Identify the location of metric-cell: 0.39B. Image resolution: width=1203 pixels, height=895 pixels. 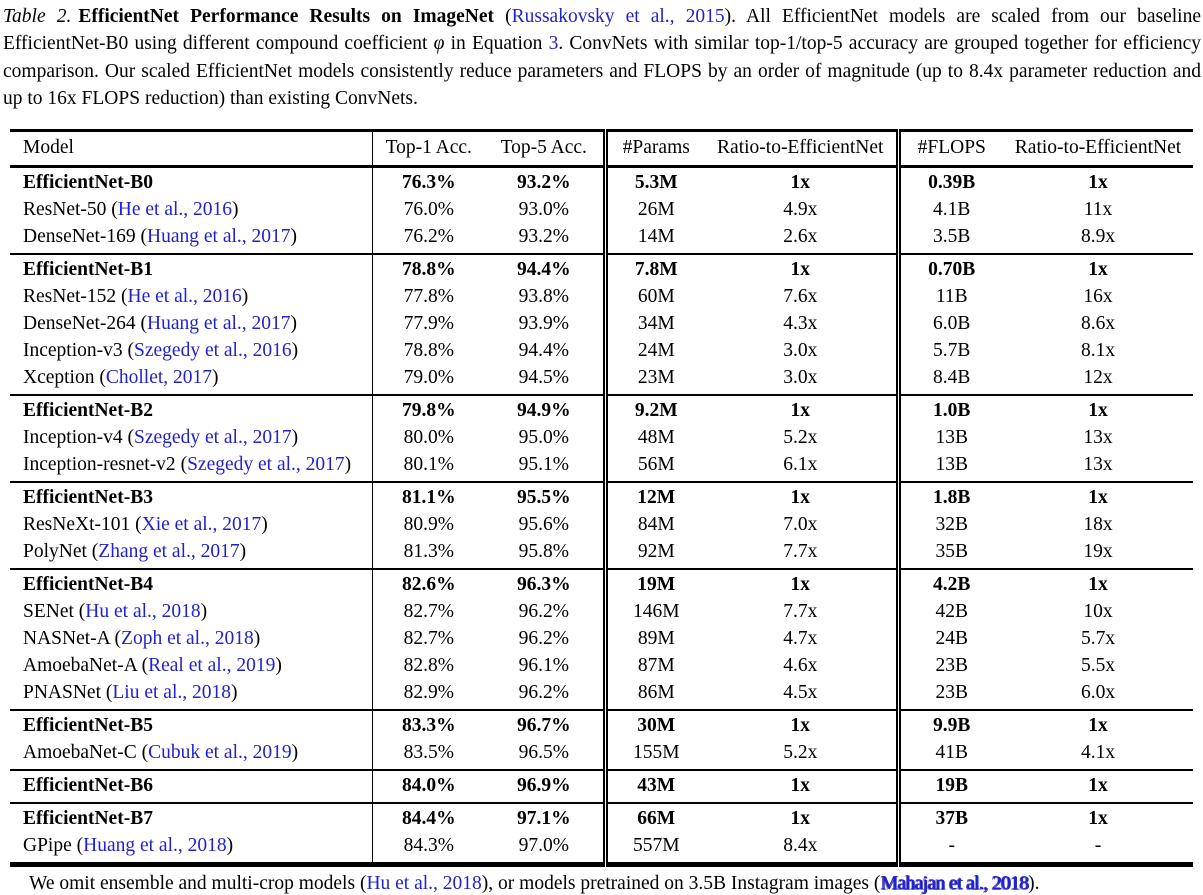
(949, 181).